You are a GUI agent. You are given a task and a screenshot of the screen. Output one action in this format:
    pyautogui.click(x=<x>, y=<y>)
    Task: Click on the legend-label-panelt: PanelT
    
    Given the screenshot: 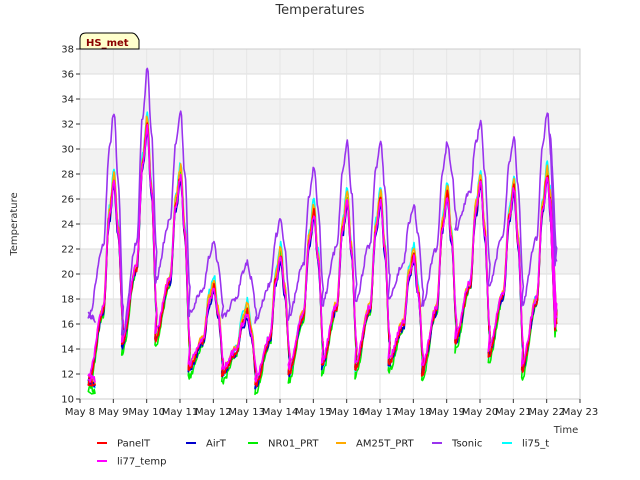 What is the action you would take?
    pyautogui.click(x=134, y=444)
    